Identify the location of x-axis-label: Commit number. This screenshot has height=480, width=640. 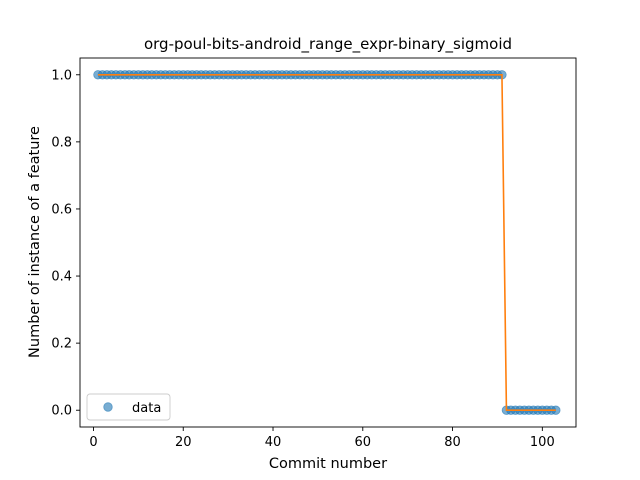
(328, 464).